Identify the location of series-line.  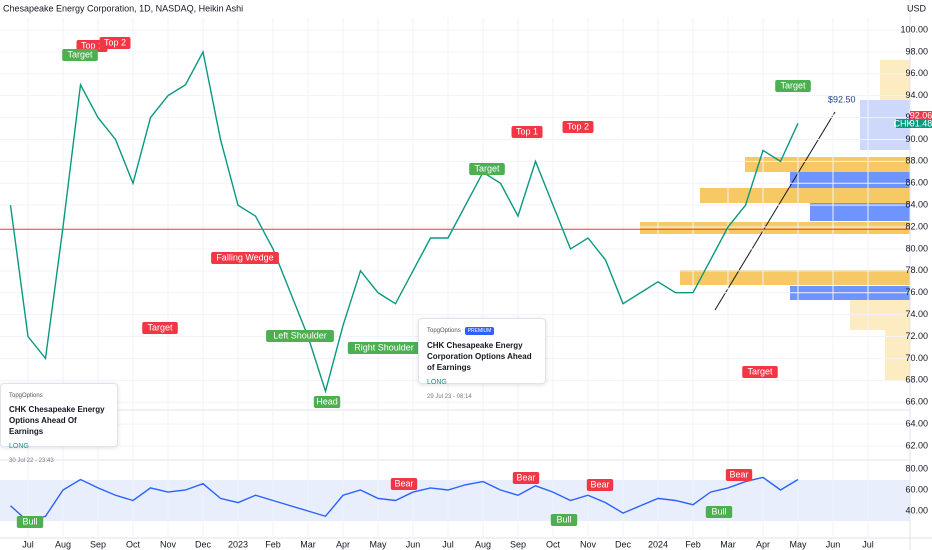
(404, 499).